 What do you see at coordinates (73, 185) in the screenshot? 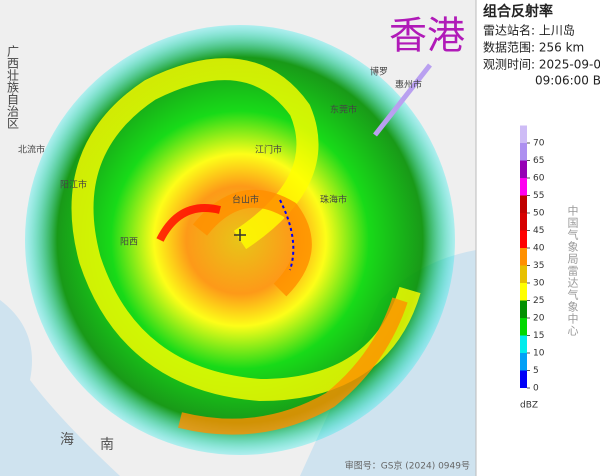
I see `map-label: 阳江市` at bounding box center [73, 185].